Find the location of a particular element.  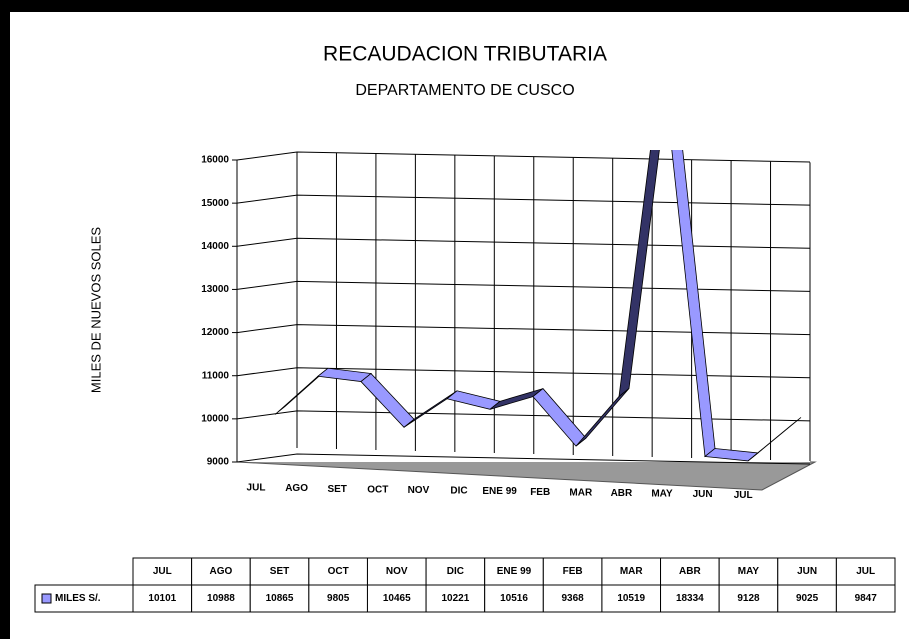

table-header: SET is located at coordinates (279, 571).